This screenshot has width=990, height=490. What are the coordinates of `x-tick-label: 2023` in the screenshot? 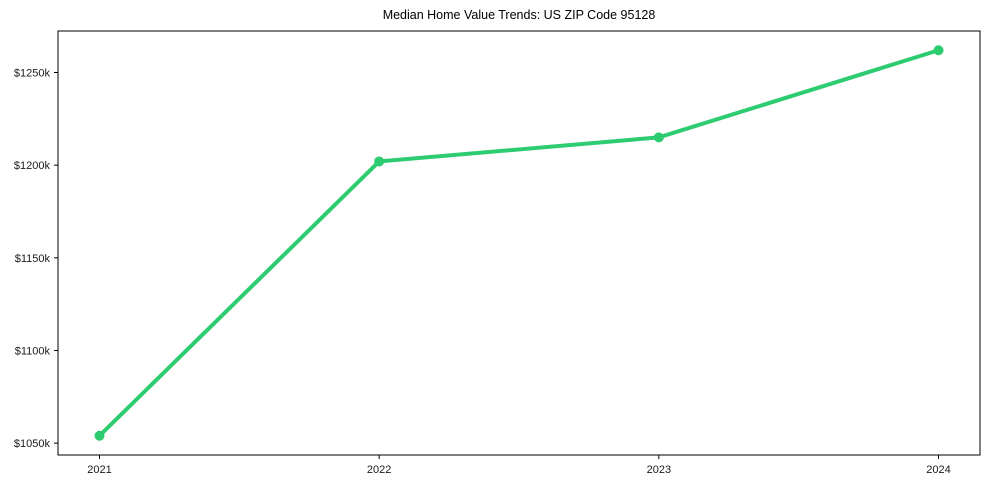 It's located at (659, 470).